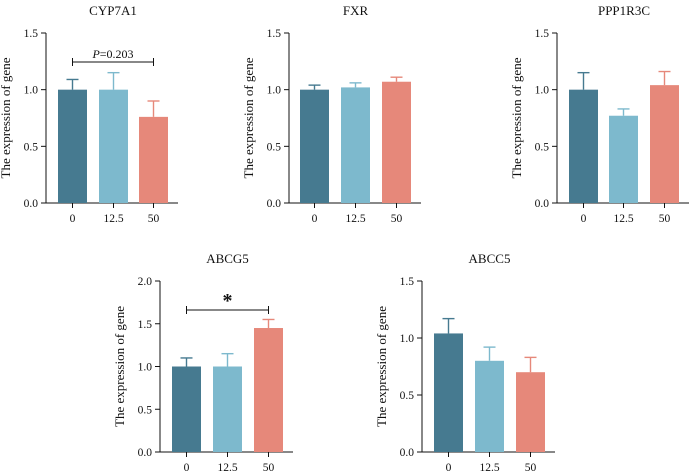 This screenshot has height=474, width=697. Describe the element at coordinates (490, 258) in the screenshot. I see `chart-title: ABCC5` at that location.